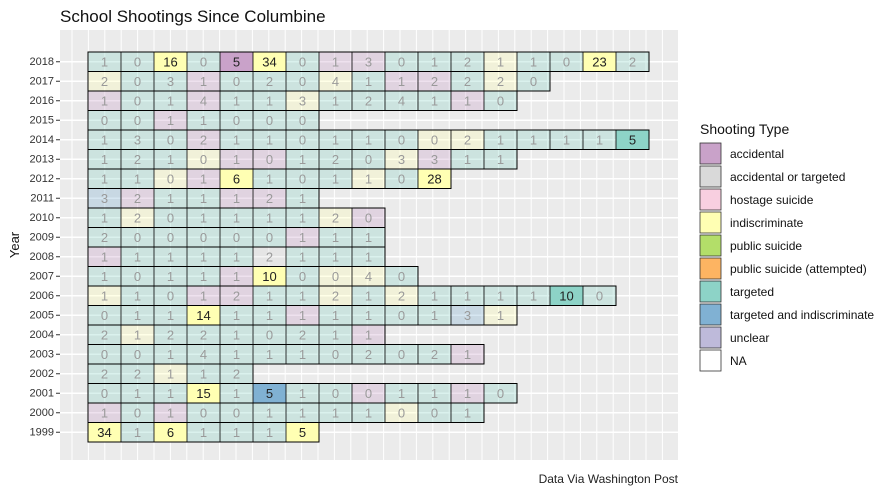 This screenshot has width=895, height=493. What do you see at coordinates (751, 245) in the screenshot?
I see `legend-item: public suicide` at bounding box center [751, 245].